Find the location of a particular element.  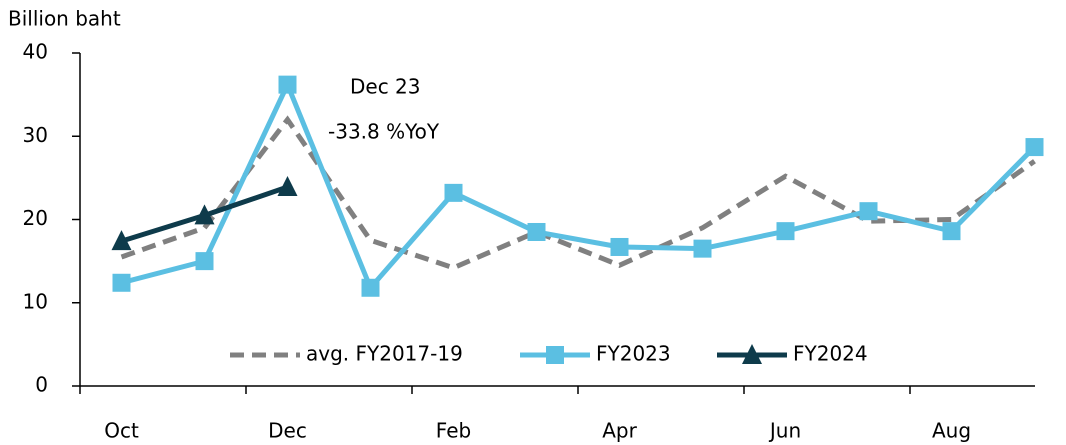

x-tick-label: Feb is located at coordinates (453, 431).